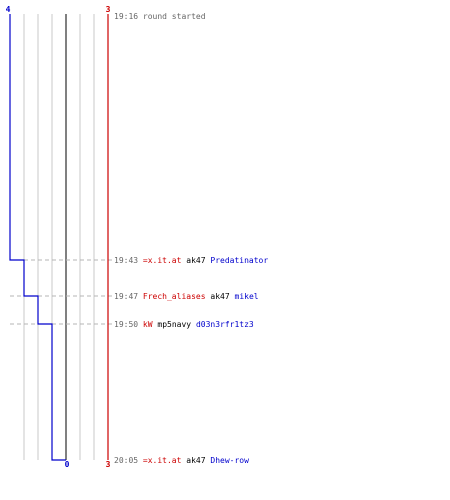 This screenshot has height=500, width=450. Describe the element at coordinates (8, 9) in the screenshot. I see `blue-start-count: 4` at that location.